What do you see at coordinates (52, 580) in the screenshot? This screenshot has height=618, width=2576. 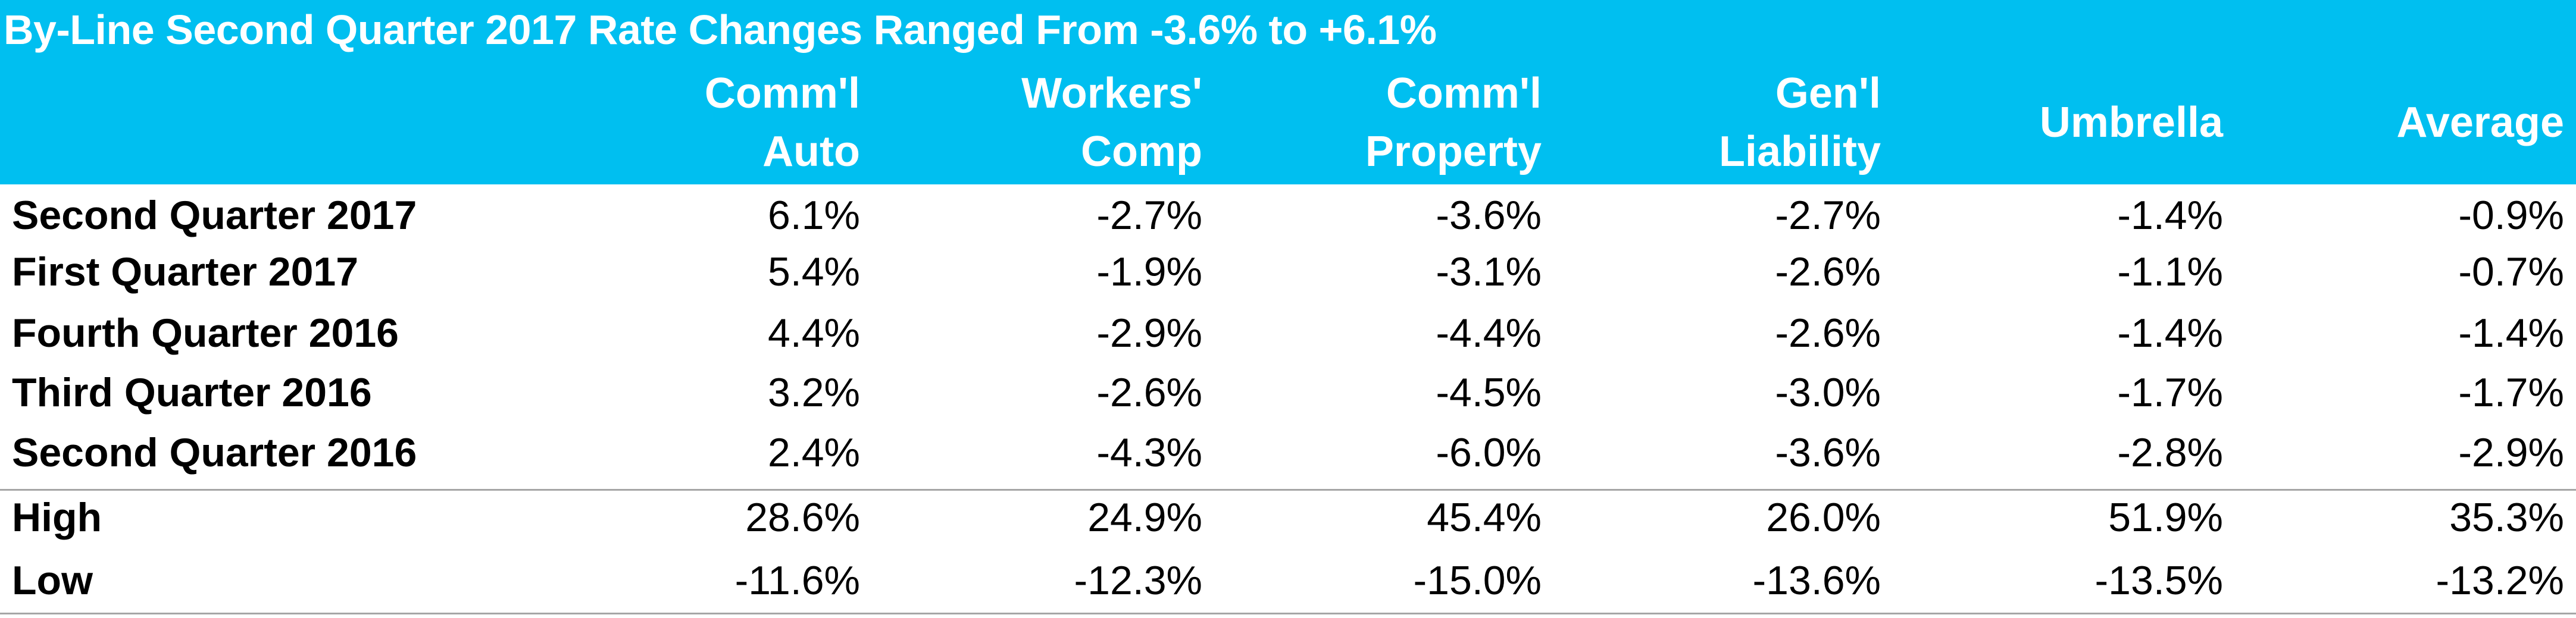 I see `row-label: Low` at bounding box center [52, 580].